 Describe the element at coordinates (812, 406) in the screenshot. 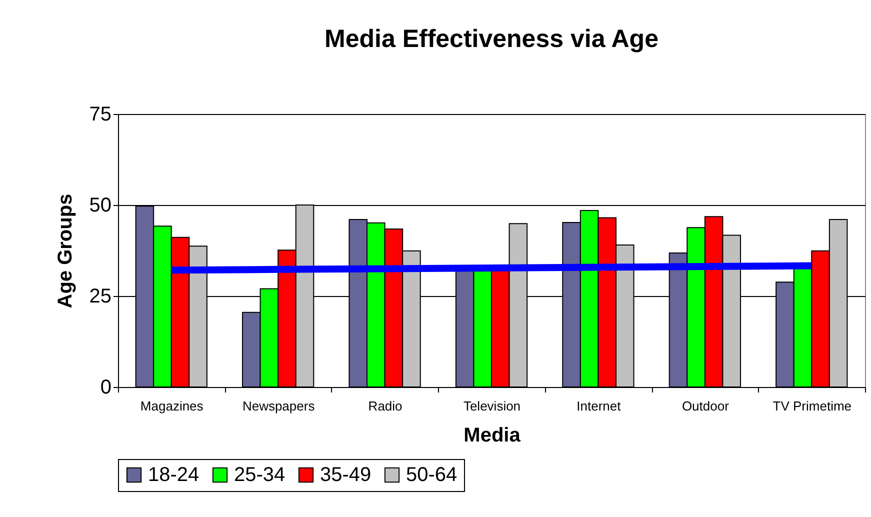

I see `x-tick-label: TV Primetime` at that location.